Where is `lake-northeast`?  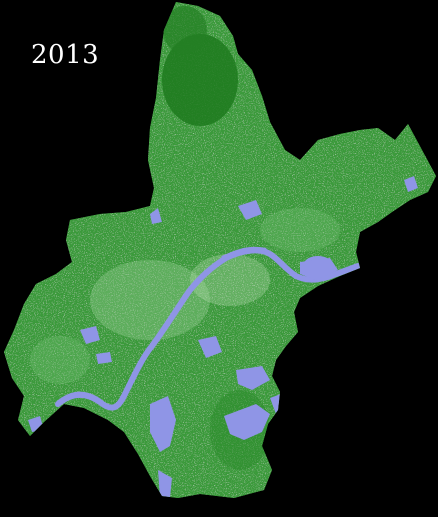 lake-northeast is located at coordinates (250, 210).